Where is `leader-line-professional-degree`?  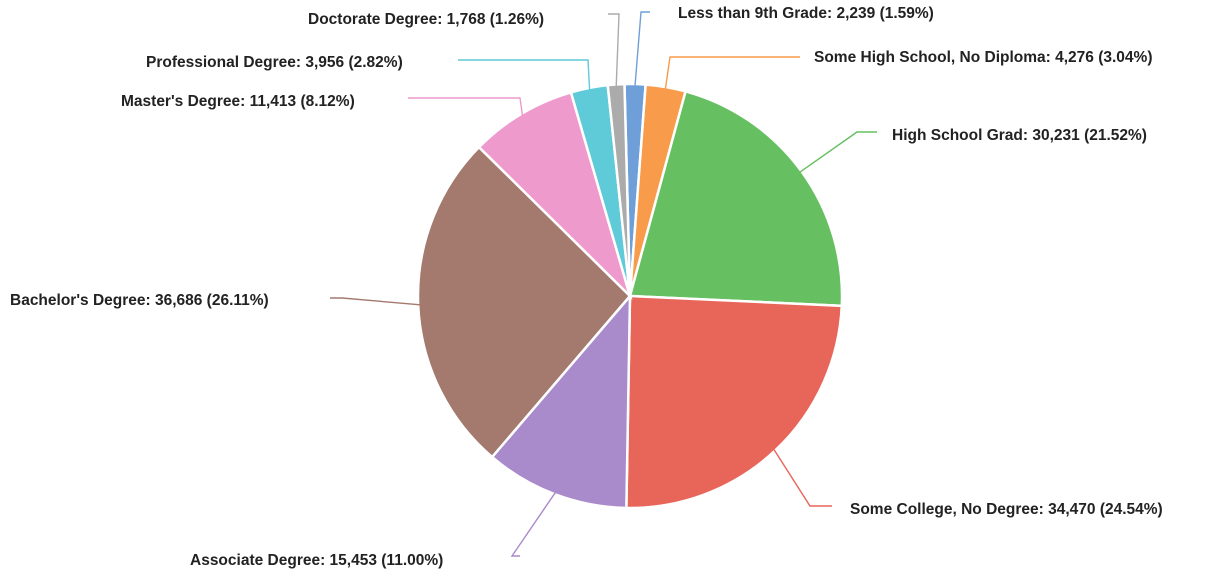 leader-line-professional-degree is located at coordinates (524, 74).